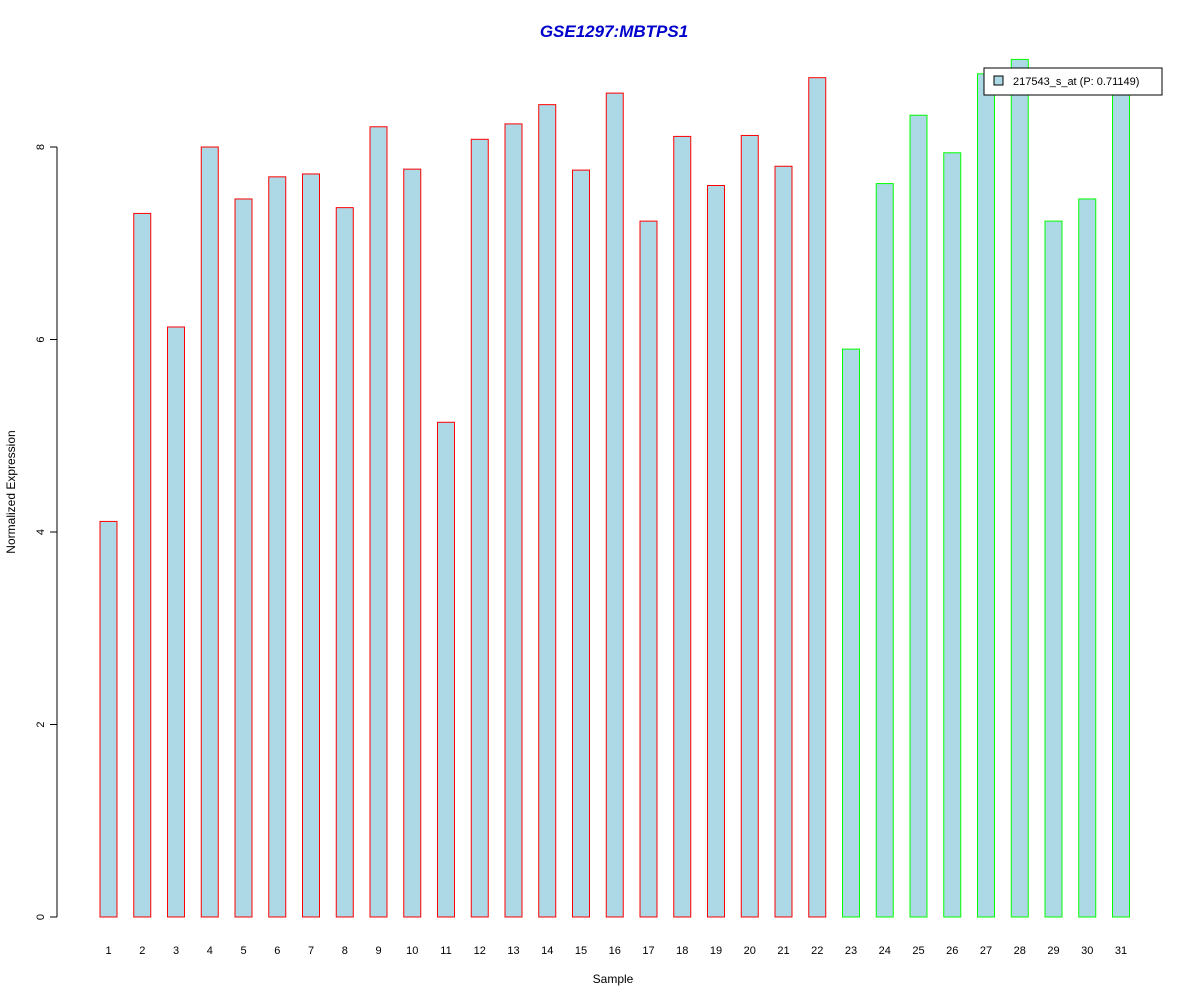 The image size is (1200, 1000). I want to click on x-tick-label: 16, so click(615, 951).